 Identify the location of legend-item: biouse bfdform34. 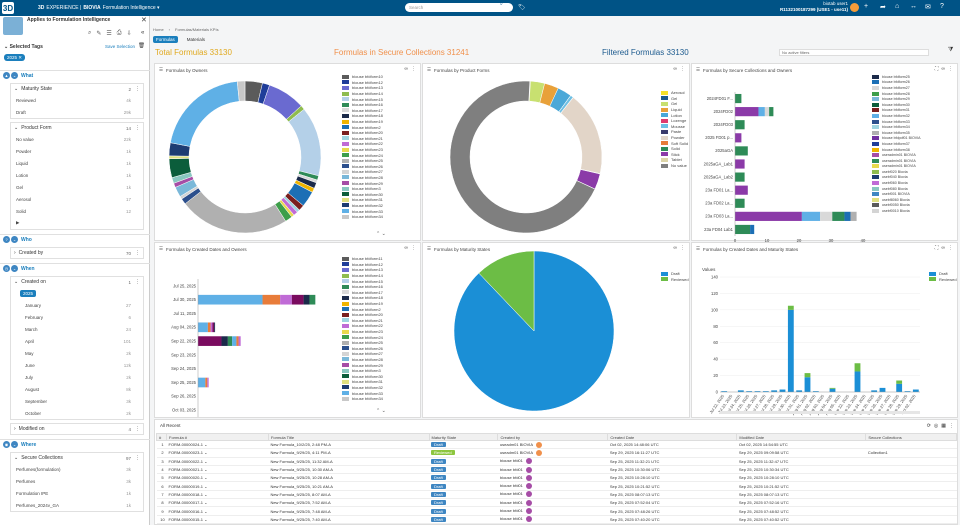
(362, 217).